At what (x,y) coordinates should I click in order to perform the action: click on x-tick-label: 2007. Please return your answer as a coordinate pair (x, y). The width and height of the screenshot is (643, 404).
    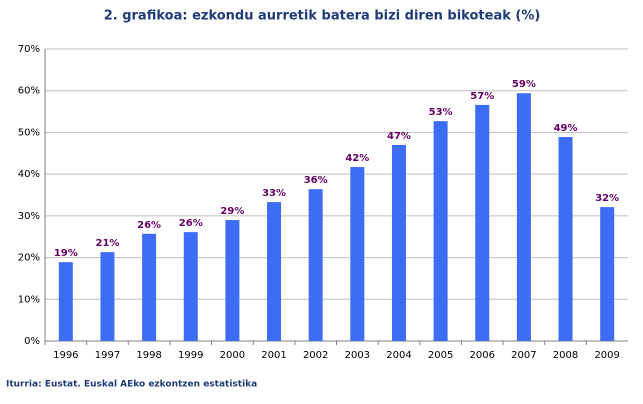
    Looking at the image, I should click on (523, 355).